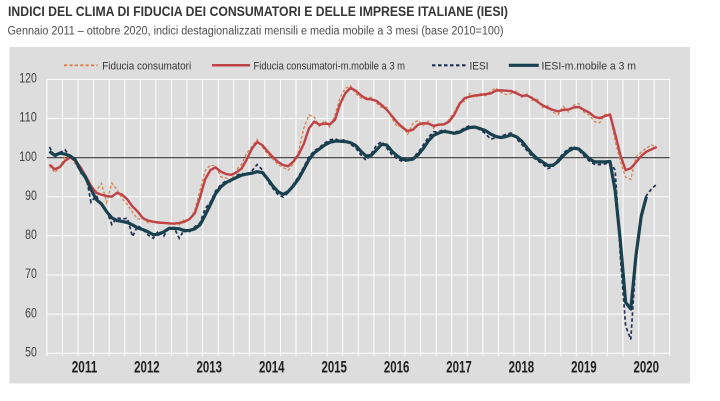 Image resolution: width=720 pixels, height=401 pixels. What do you see at coordinates (397, 368) in the screenshot?
I see `svg-text: 2016` at bounding box center [397, 368].